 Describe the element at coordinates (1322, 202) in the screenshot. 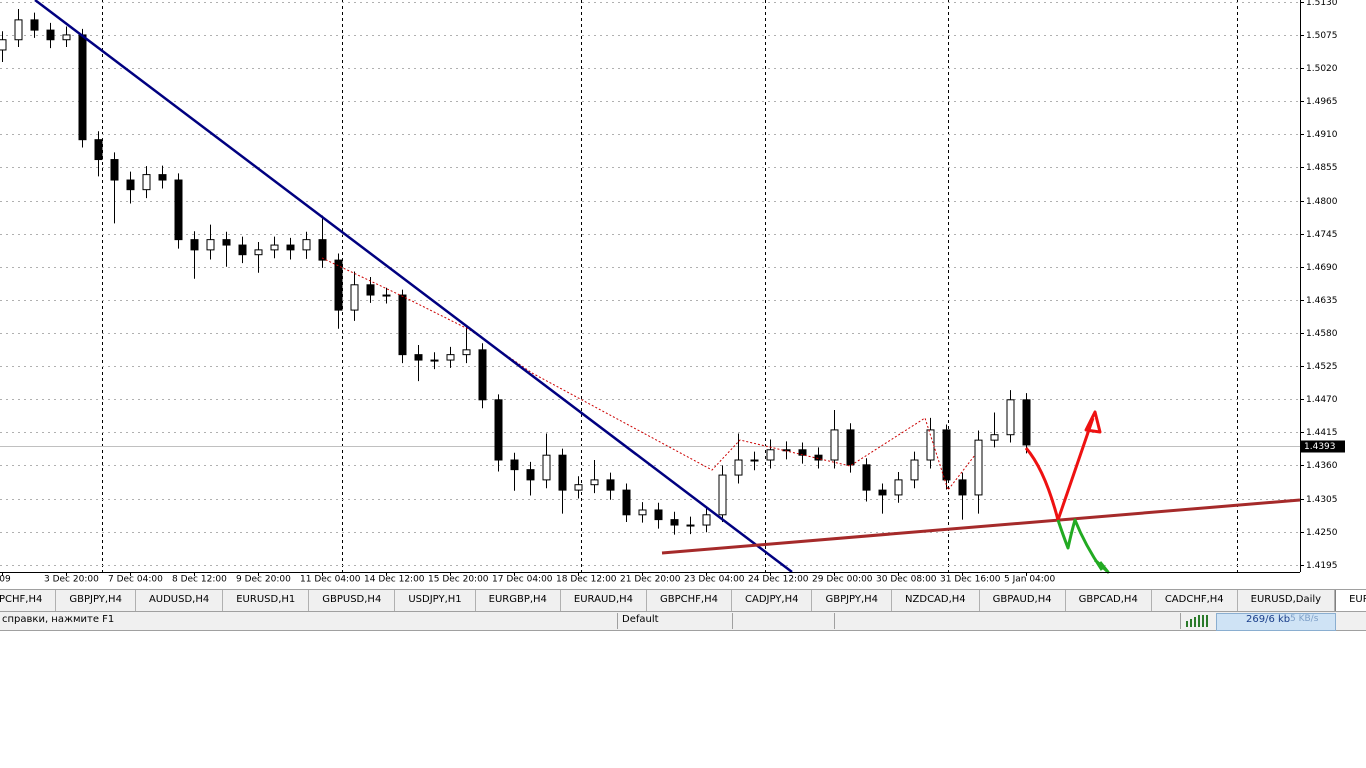

I see `y-tick-label: 1.4800` at that location.